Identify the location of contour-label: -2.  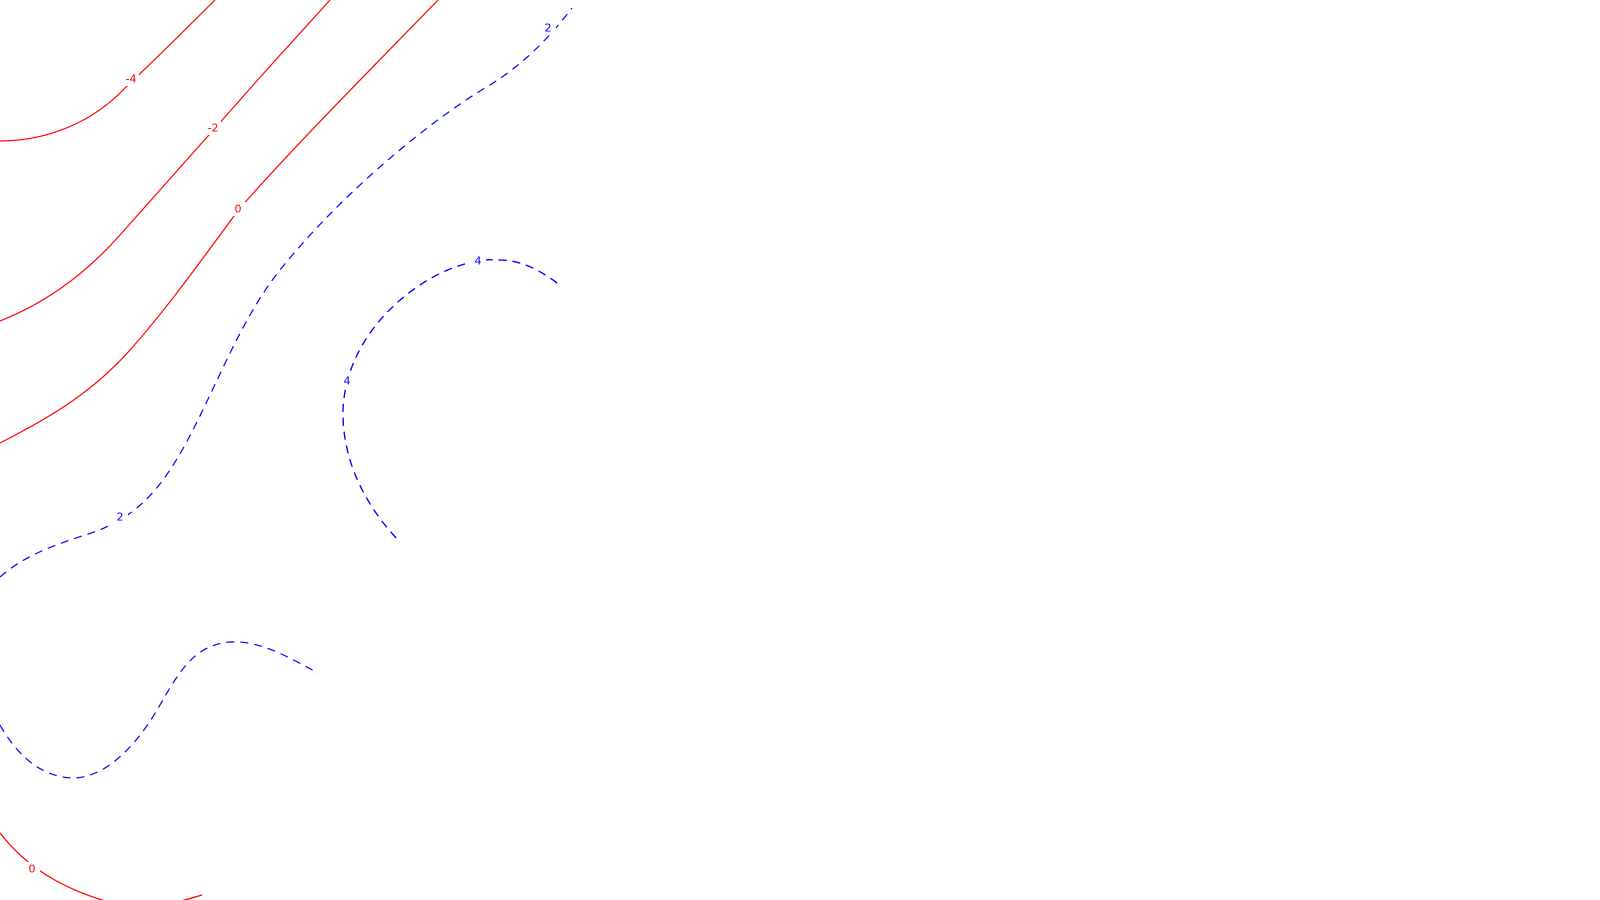
(213, 128).